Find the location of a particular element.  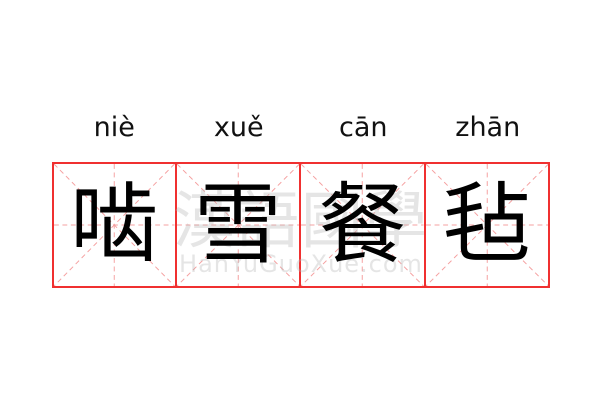

character-cell: 餐 is located at coordinates (363, 225).